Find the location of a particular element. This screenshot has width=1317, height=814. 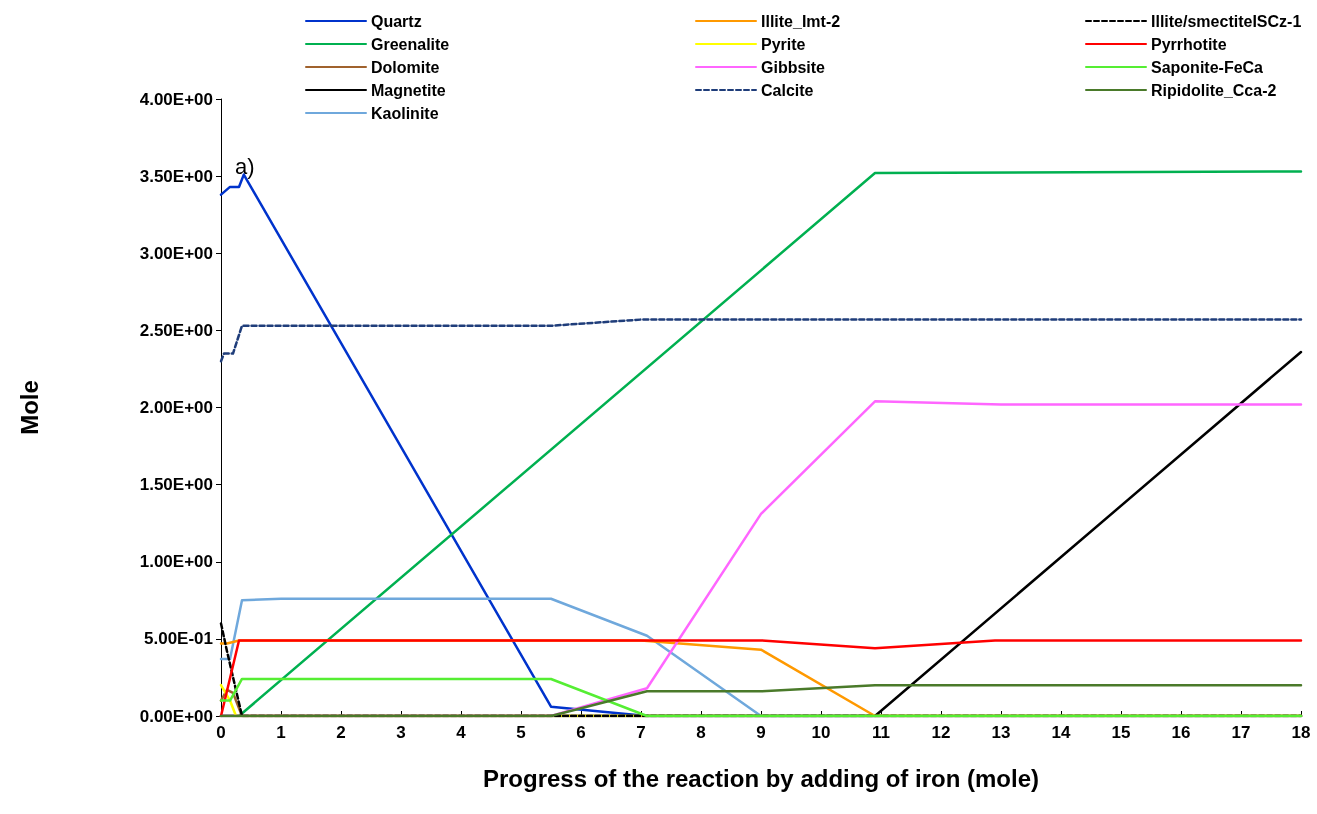

x-tick-label: 3 is located at coordinates (401, 732).